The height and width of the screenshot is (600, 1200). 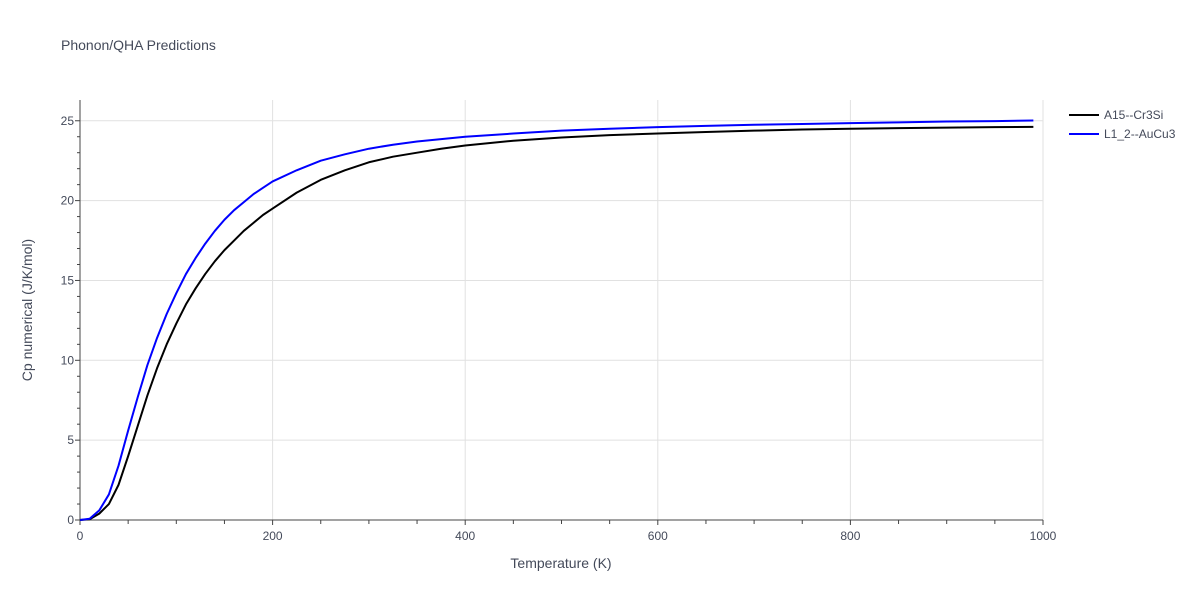 I want to click on x-tick-label: 0, so click(x=80, y=536).